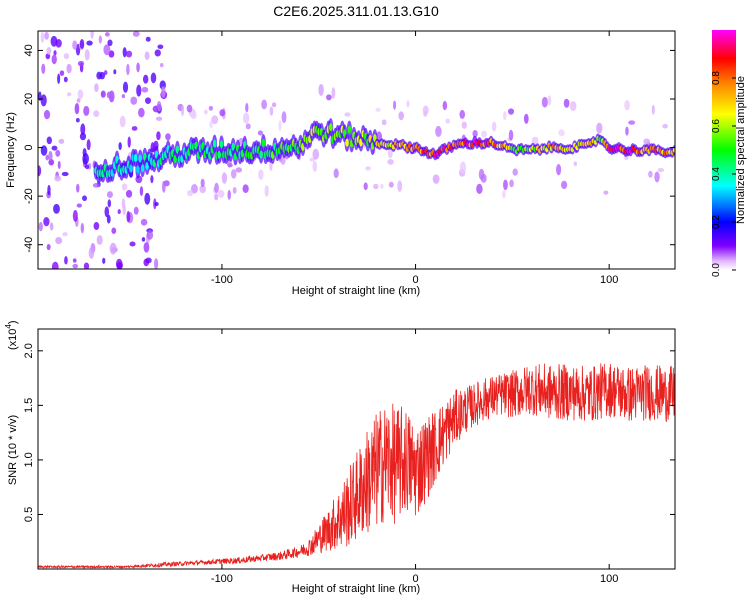 Image resolution: width=750 pixels, height=600 pixels. Describe the element at coordinates (29, 514) in the screenshot. I see `y-tick-label: 0.5` at that location.